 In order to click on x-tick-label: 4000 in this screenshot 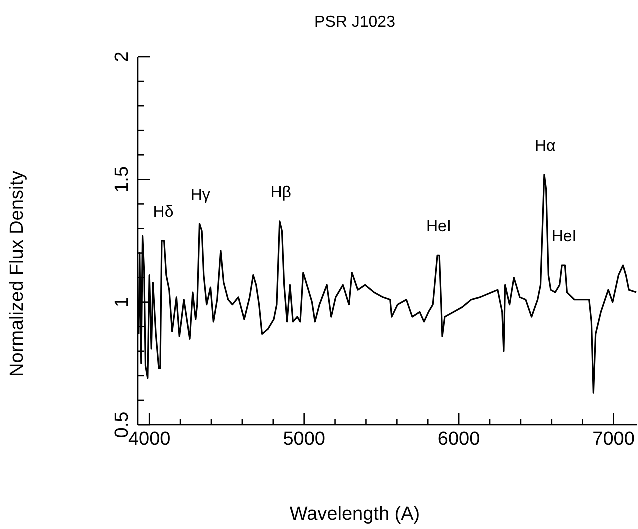, I will do `click(149, 439)`.